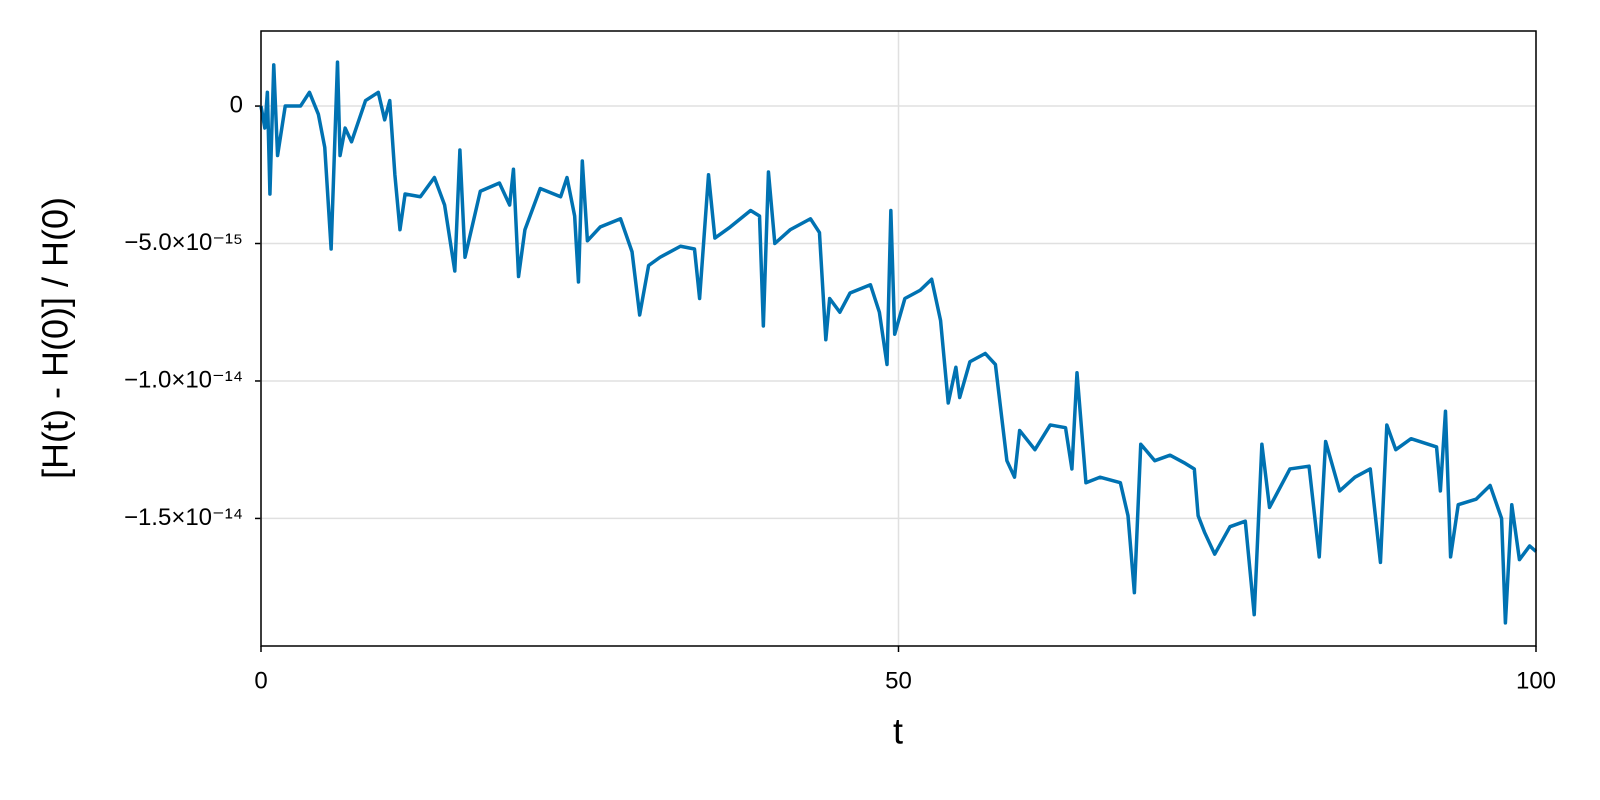  What do you see at coordinates (183, 517) in the screenshot?
I see `y-tick-label: −1.5×10⁻¹⁴` at bounding box center [183, 517].